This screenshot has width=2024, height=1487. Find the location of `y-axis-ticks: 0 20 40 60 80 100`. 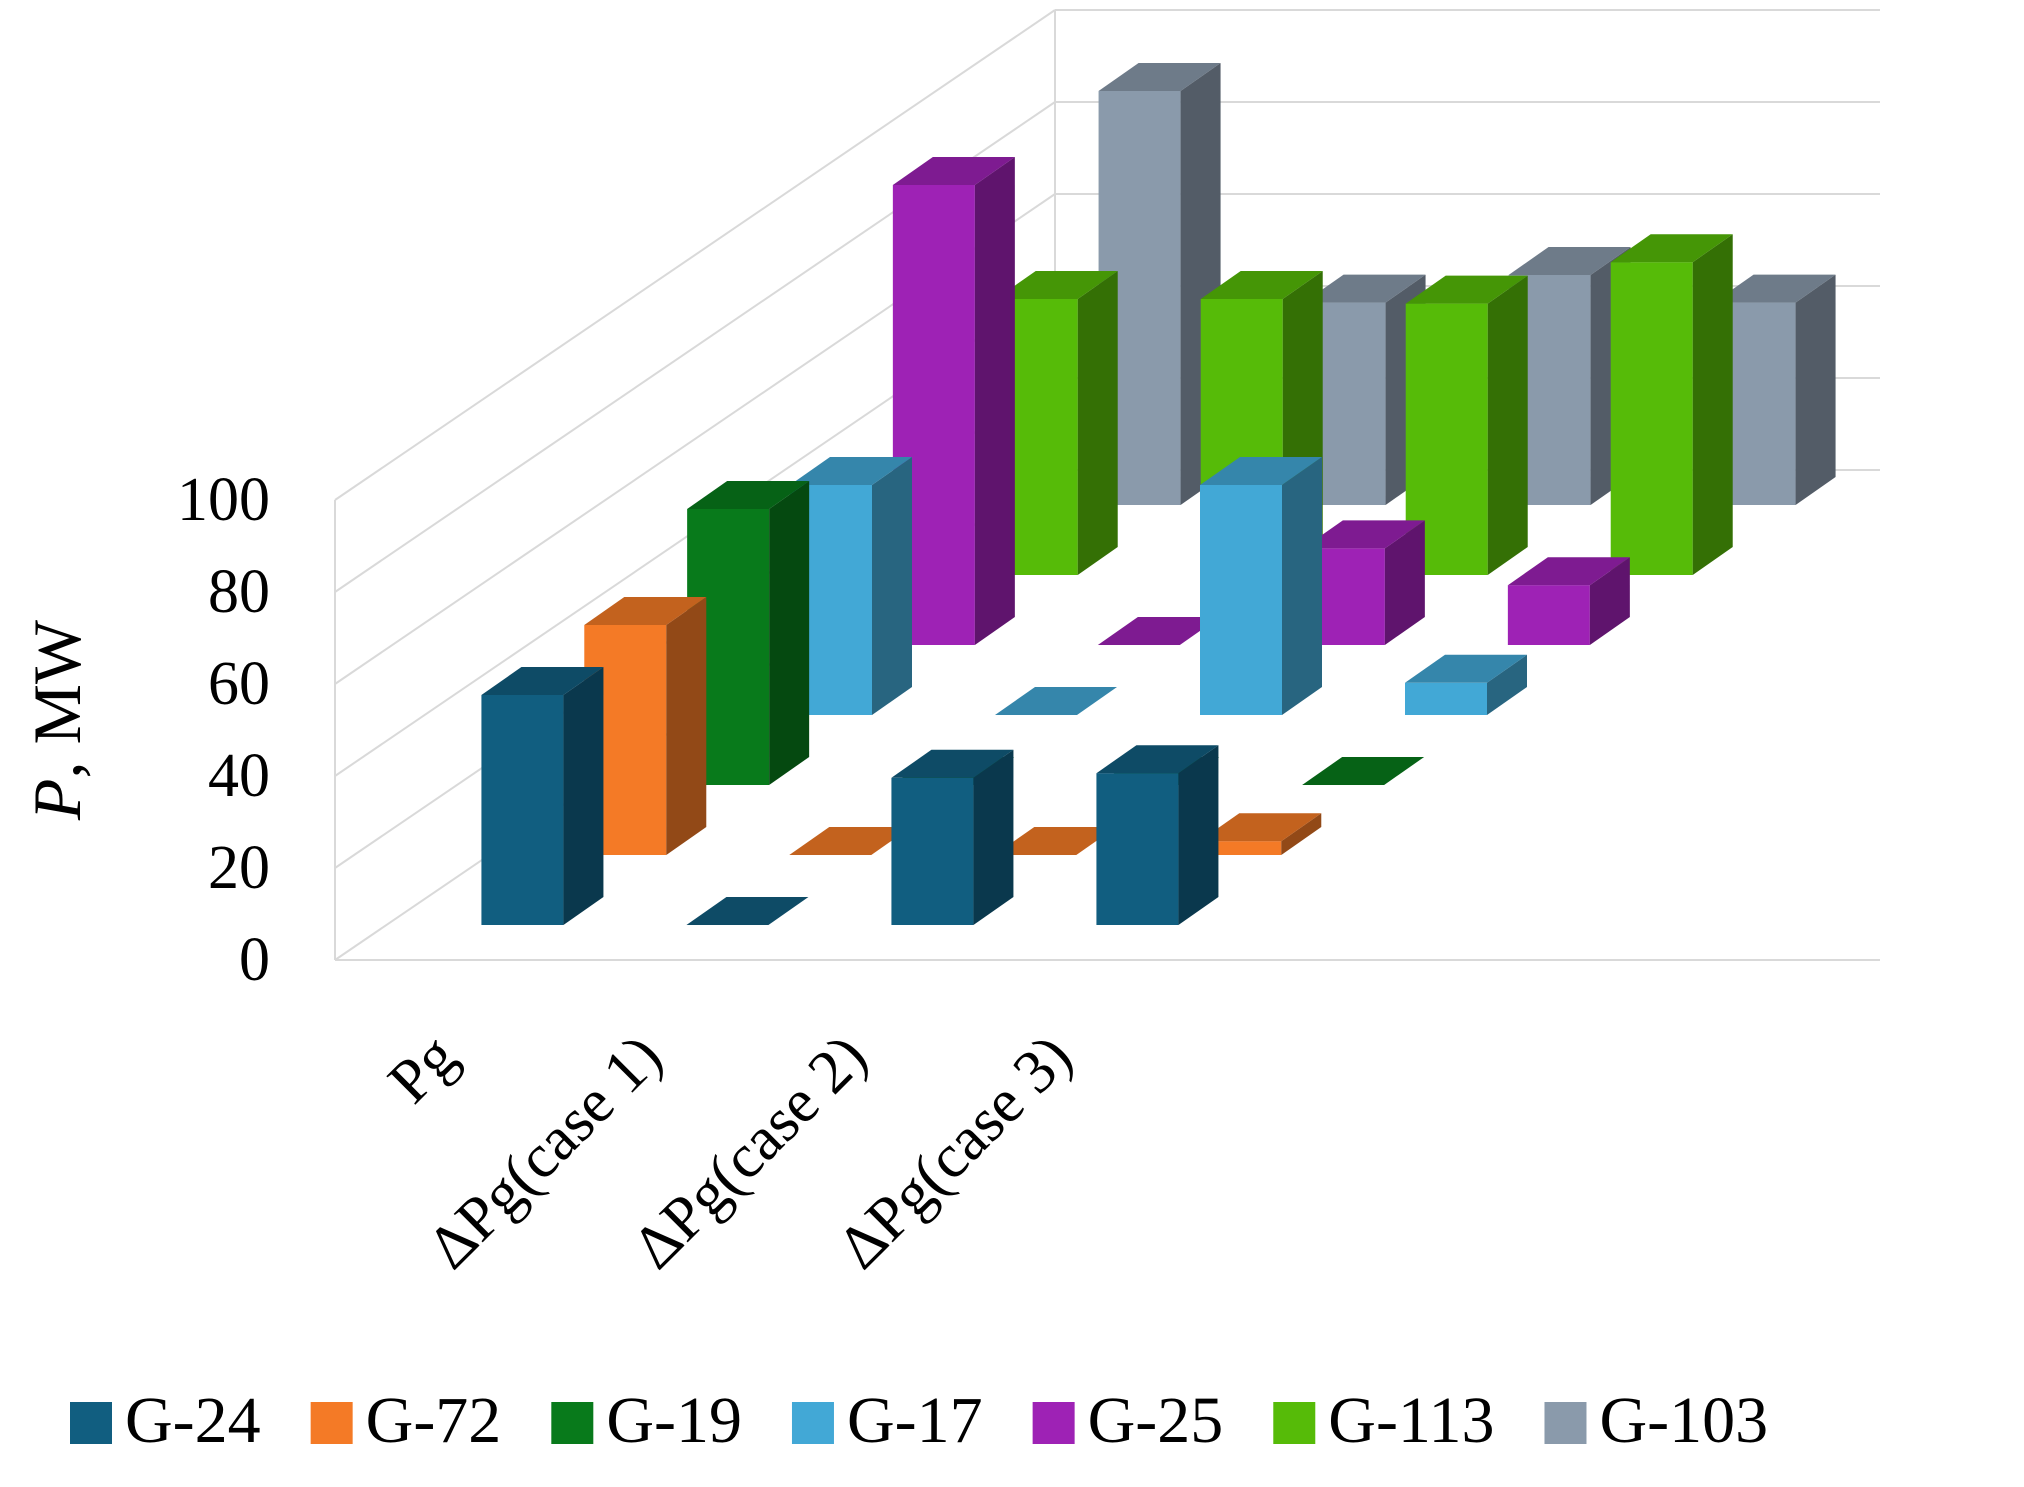

y-axis-ticks: 0 20 40 60 80 100 is located at coordinates (223, 730).